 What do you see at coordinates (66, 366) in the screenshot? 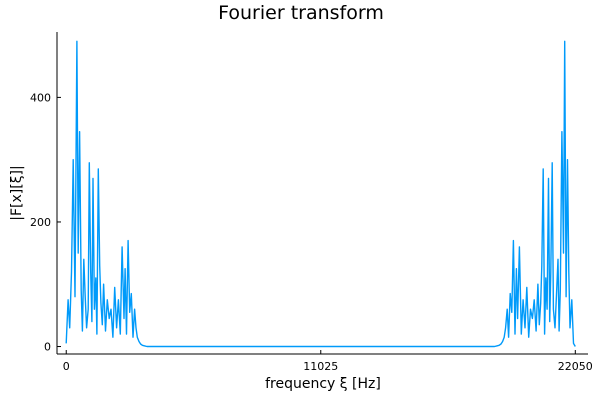
I see `x-tick-label: 0` at bounding box center [66, 366].